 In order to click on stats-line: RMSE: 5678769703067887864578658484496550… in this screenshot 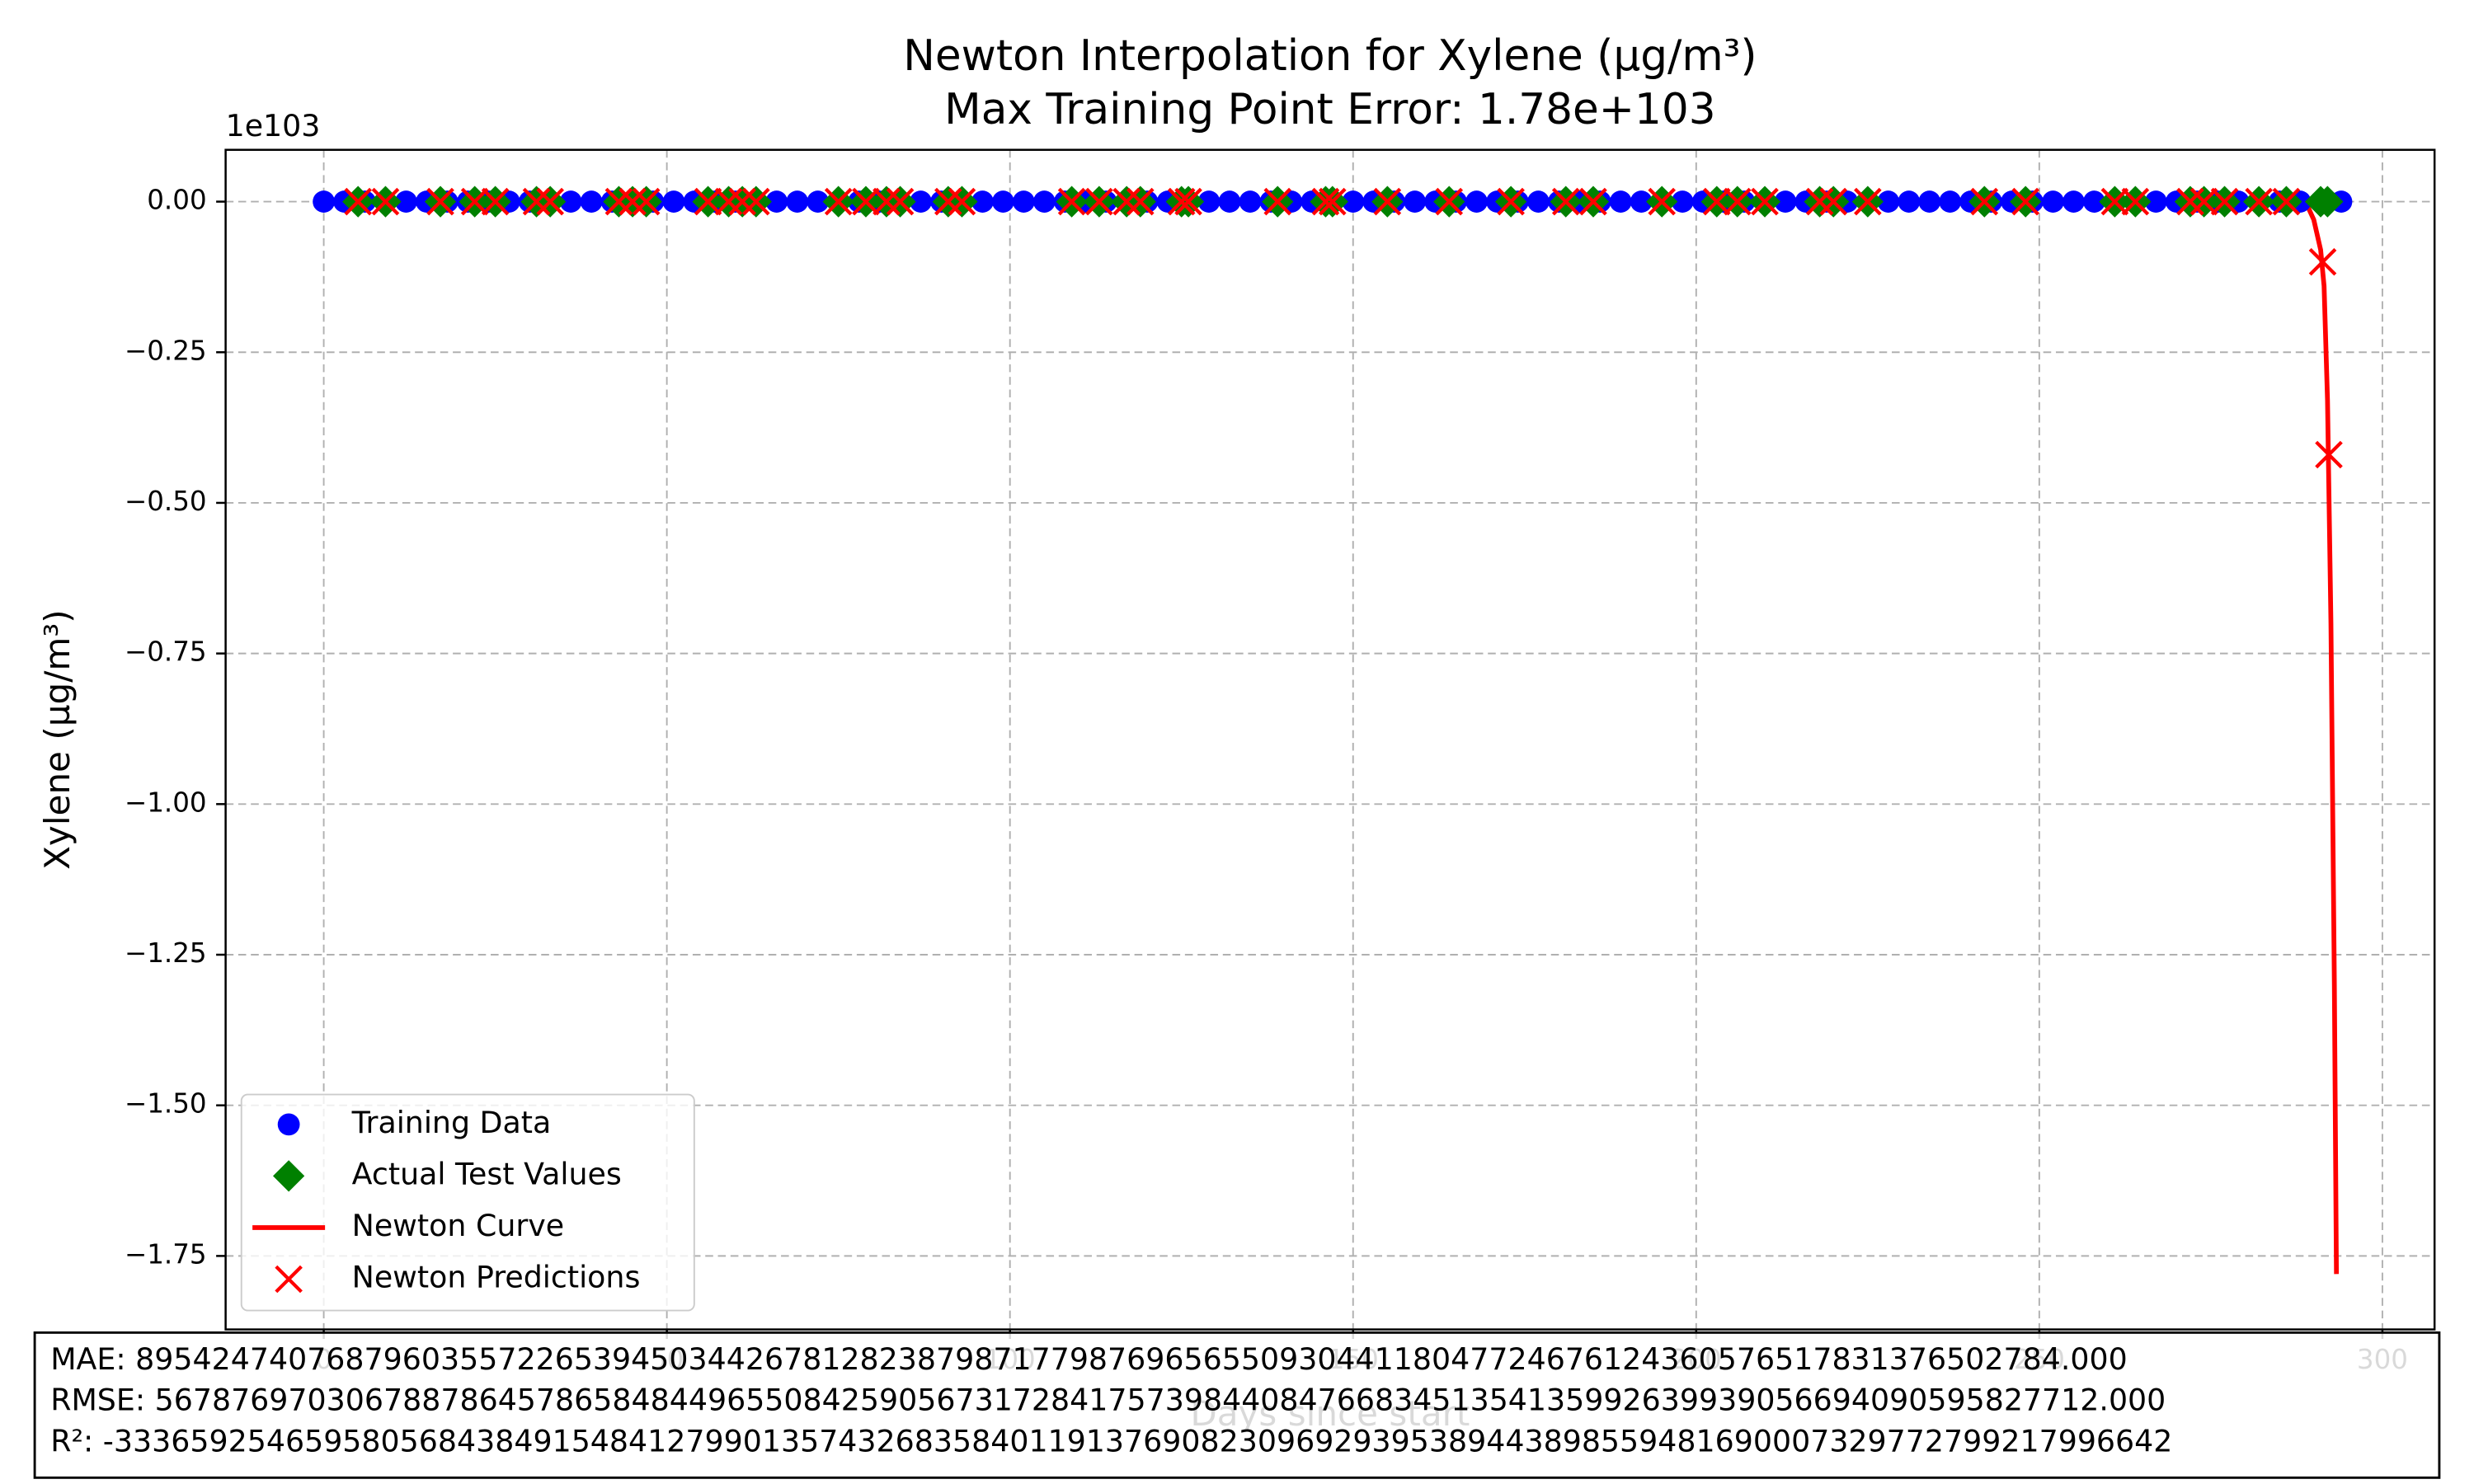, I will do `click(1108, 1400)`.